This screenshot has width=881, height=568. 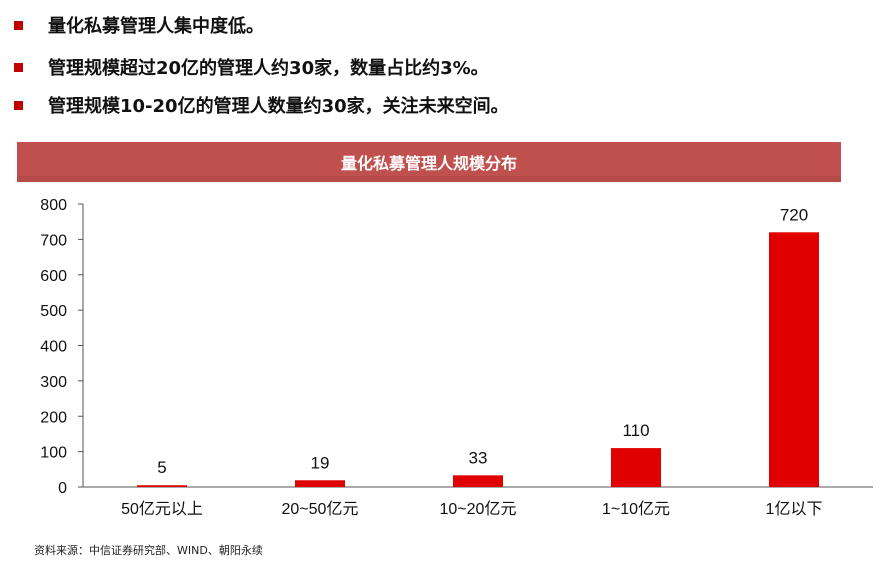 I want to click on data-label: 720, so click(x=794, y=214).